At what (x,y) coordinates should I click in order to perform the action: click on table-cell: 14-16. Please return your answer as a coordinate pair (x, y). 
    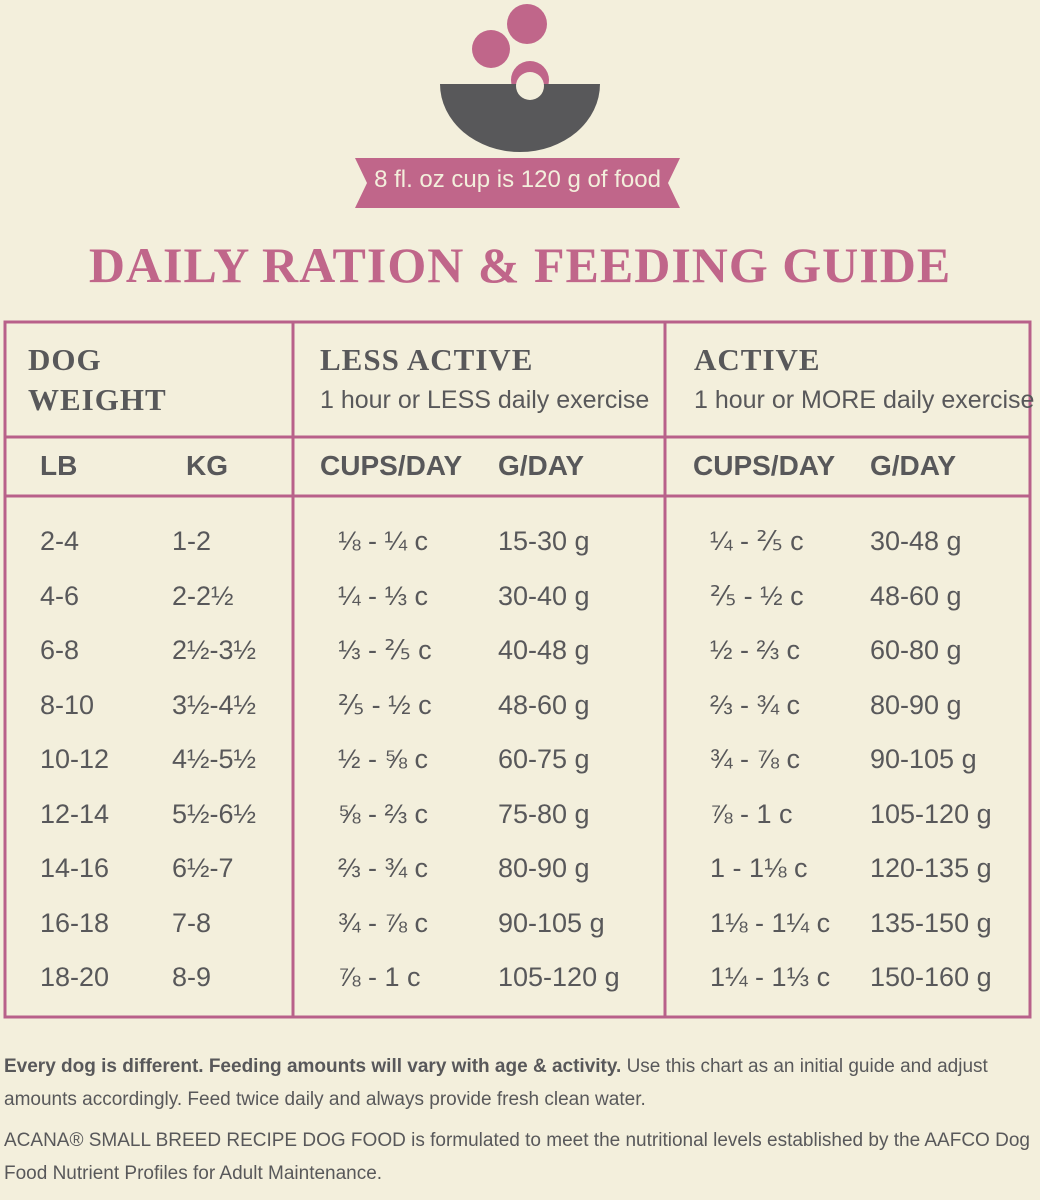
    Looking at the image, I should click on (75, 868).